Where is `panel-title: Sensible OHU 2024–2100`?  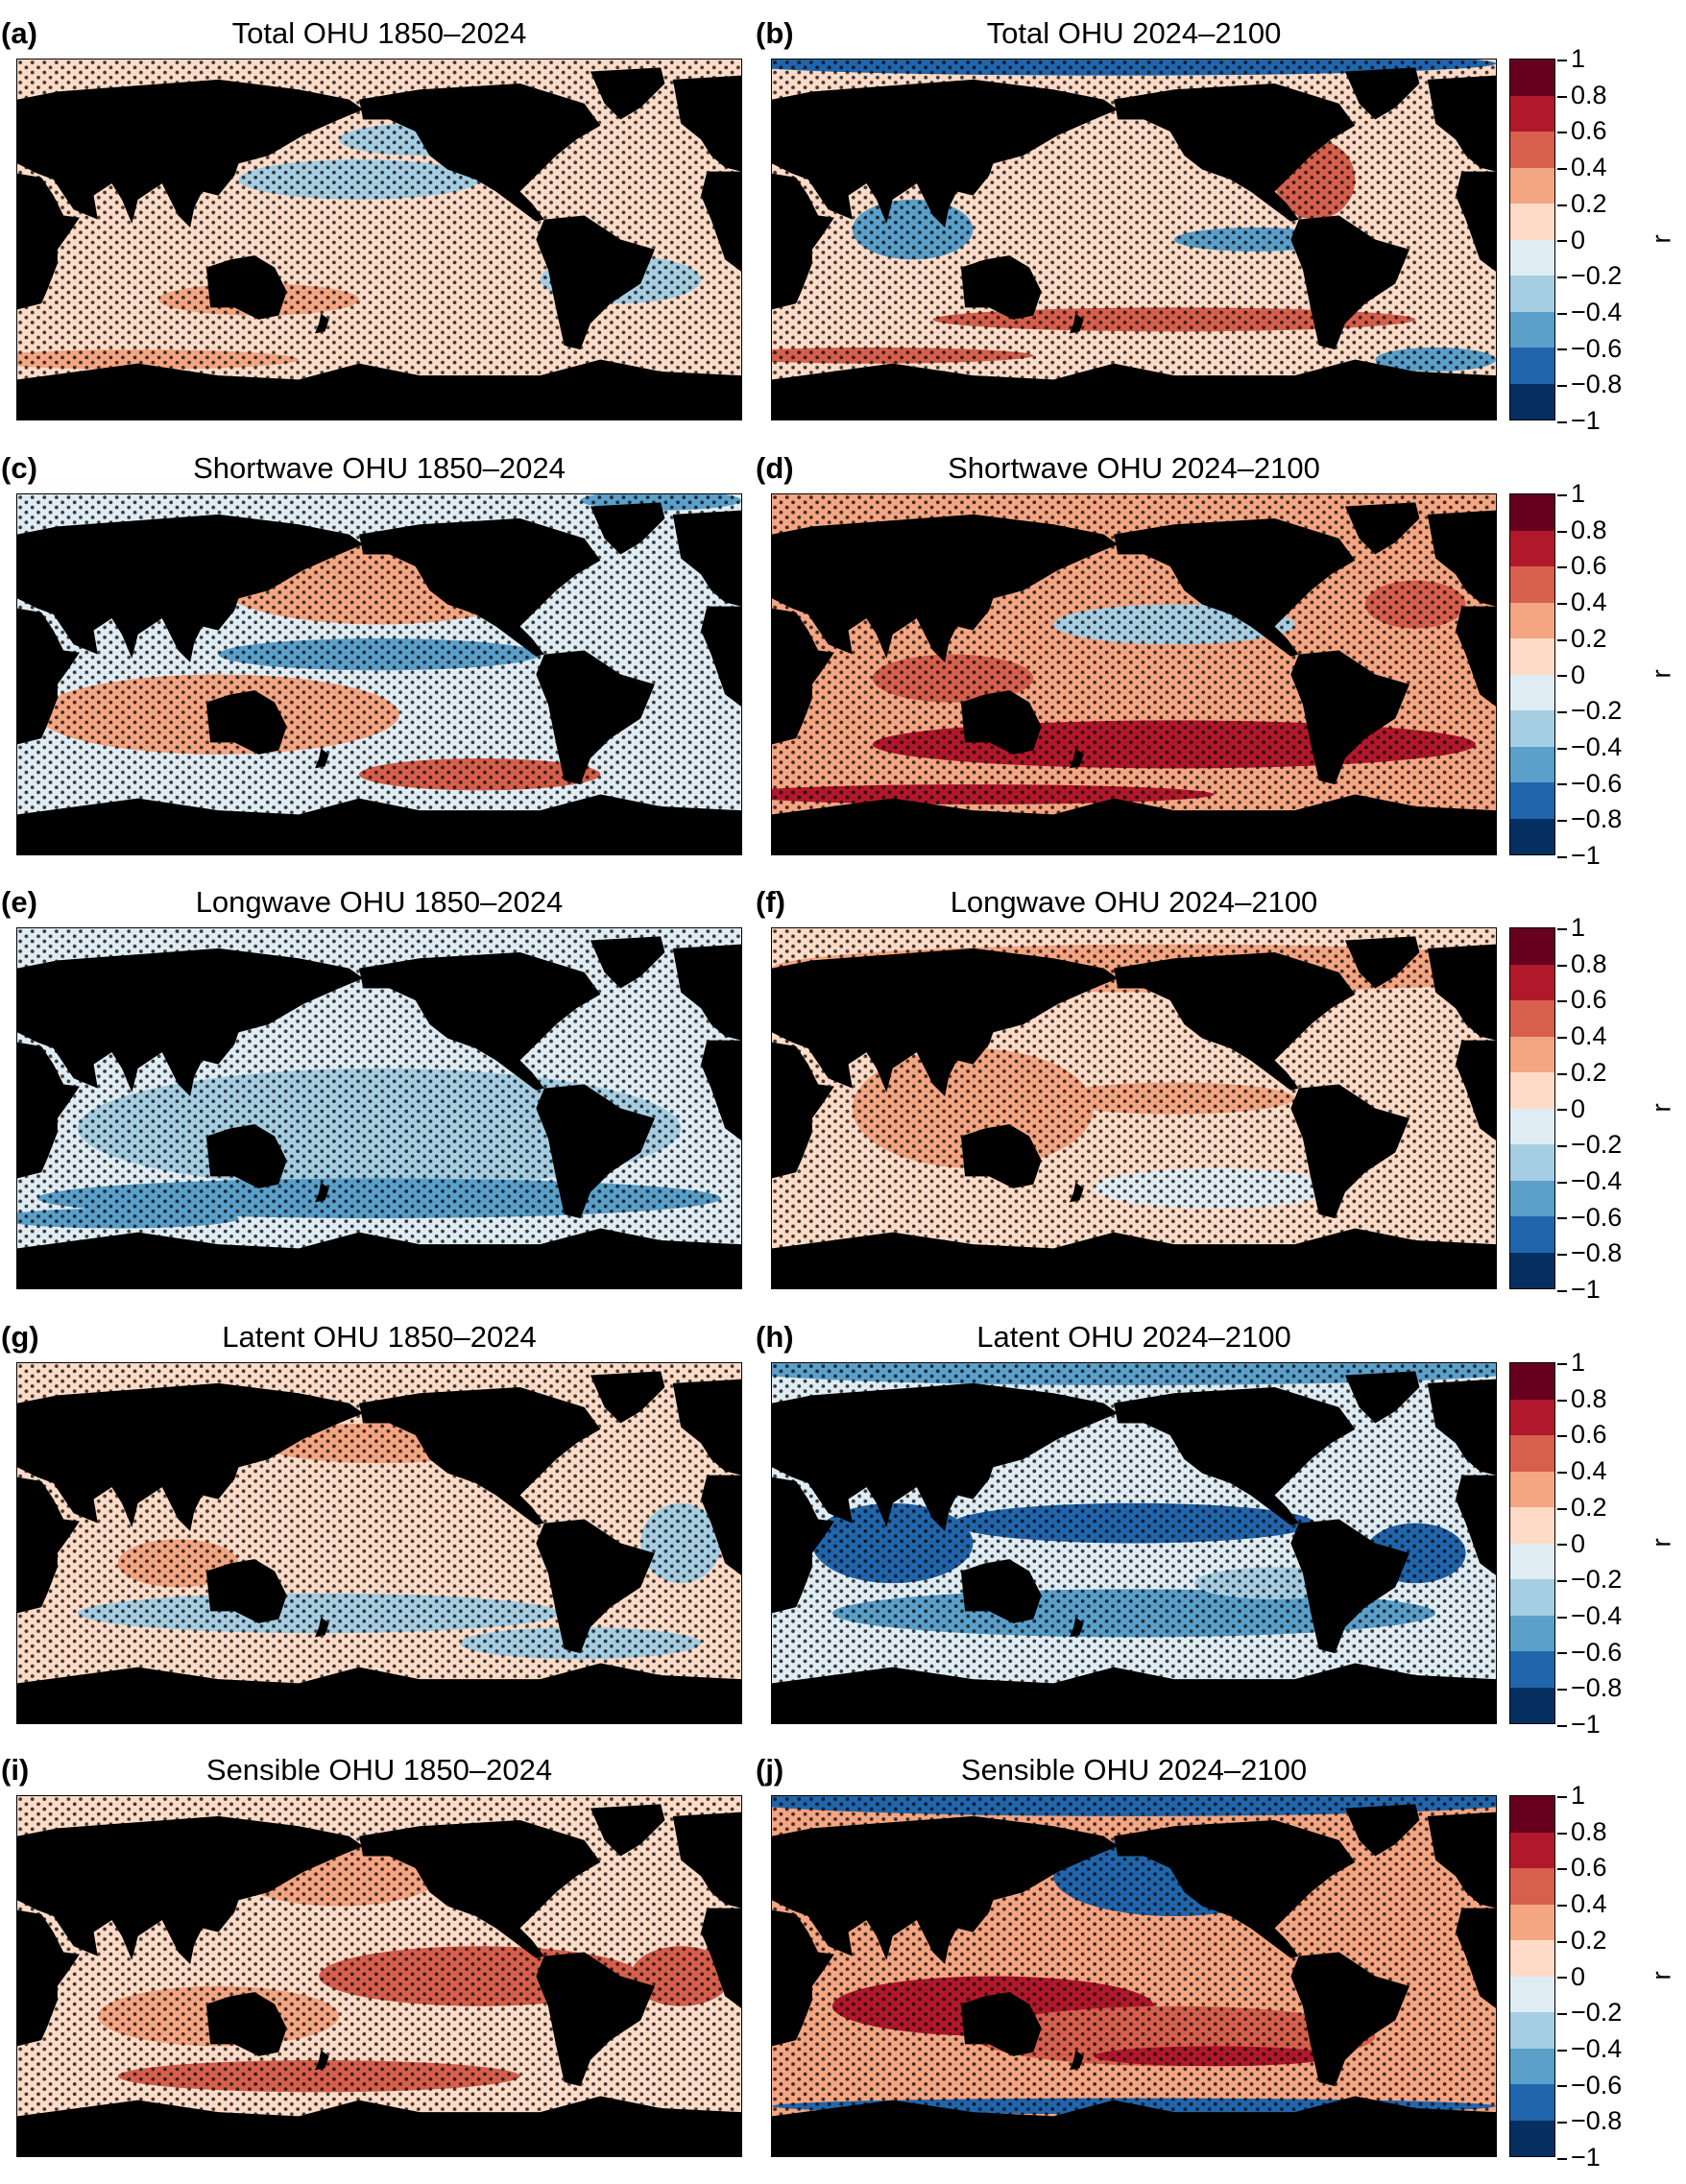 panel-title: Sensible OHU 2024–2100 is located at coordinates (1134, 1770).